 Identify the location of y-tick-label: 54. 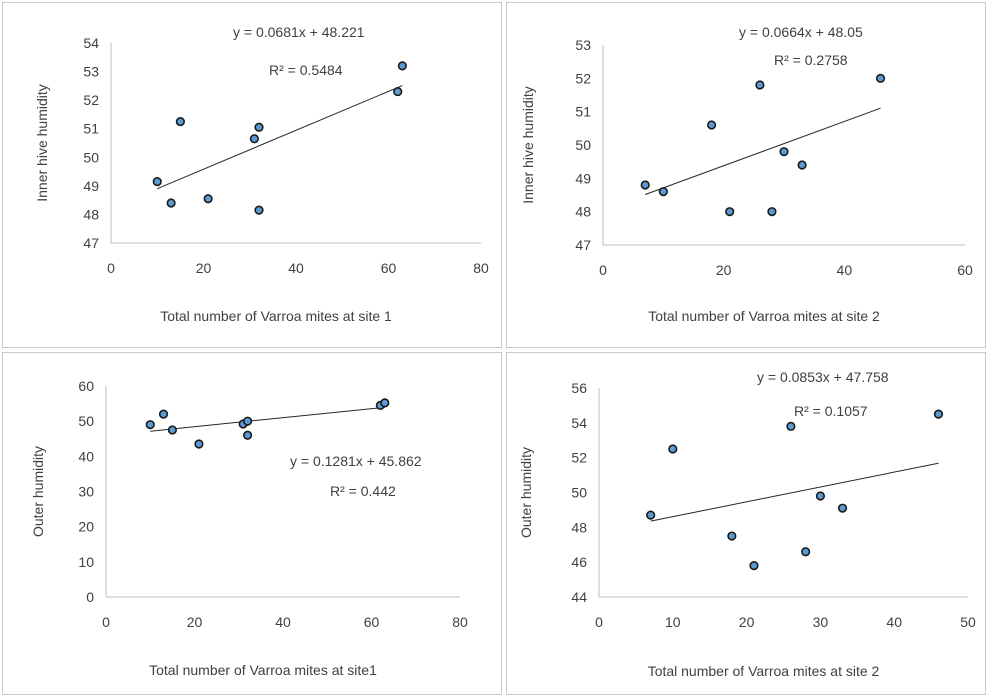
(579, 423).